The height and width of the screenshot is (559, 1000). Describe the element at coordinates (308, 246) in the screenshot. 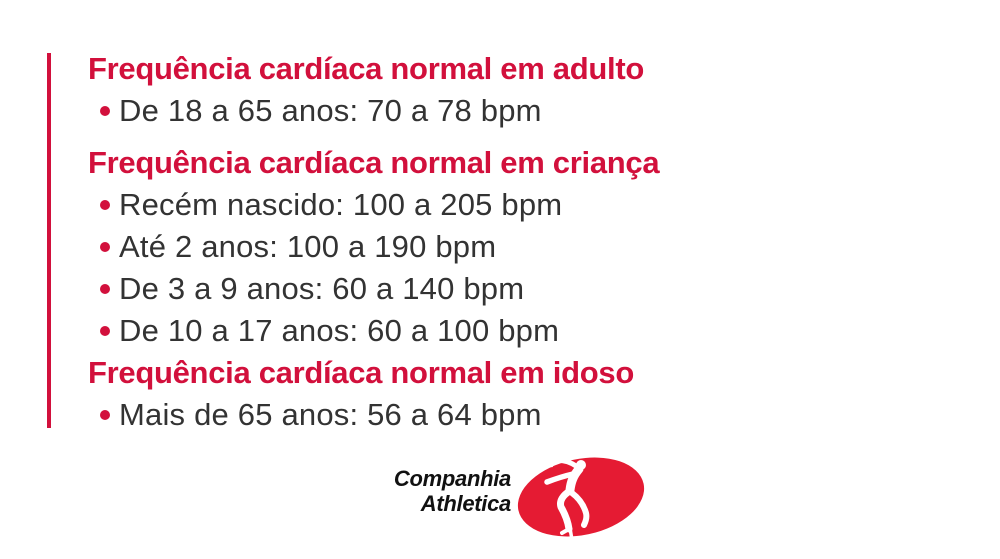

I see `list-item-text: Até 2 anos: 100 a 190 bpm` at that location.